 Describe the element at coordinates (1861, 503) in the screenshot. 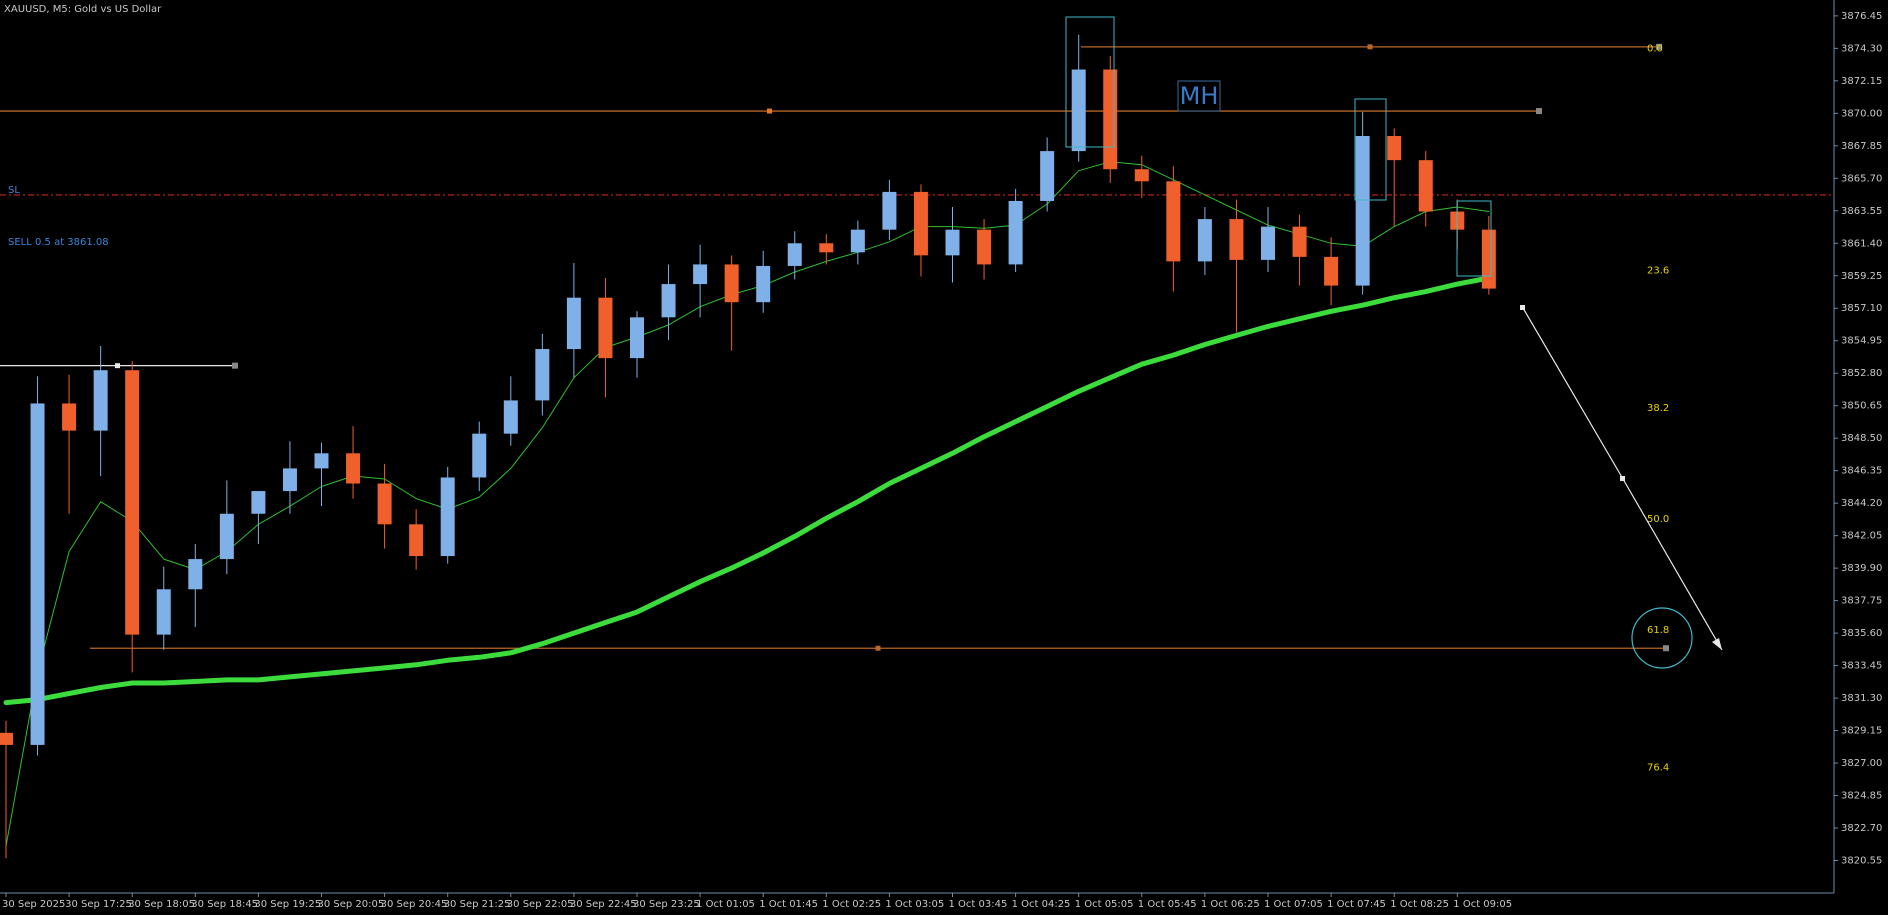

I see `y-tick-label: 3844.20` at that location.